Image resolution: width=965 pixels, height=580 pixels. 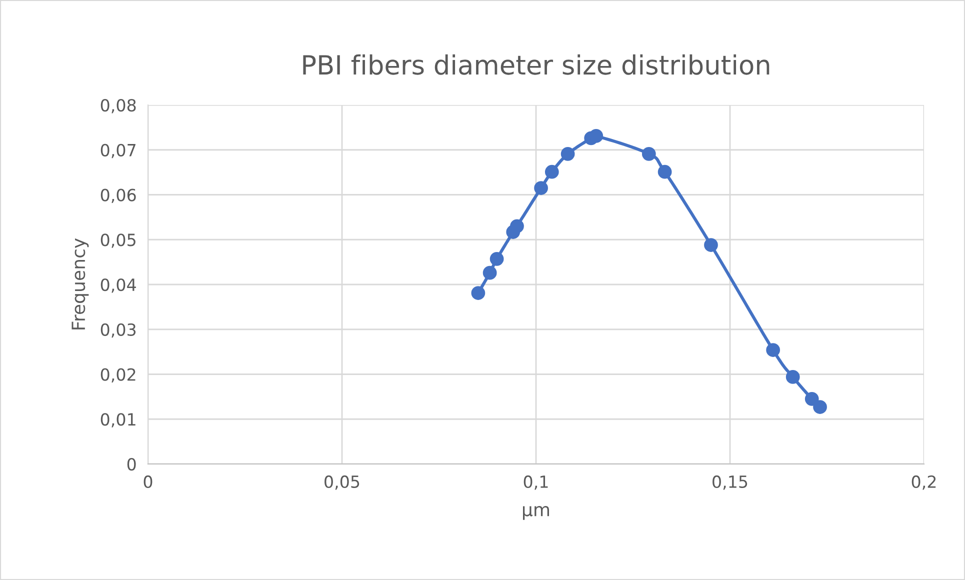 I want to click on x-tick-label: 0, so click(x=148, y=481).